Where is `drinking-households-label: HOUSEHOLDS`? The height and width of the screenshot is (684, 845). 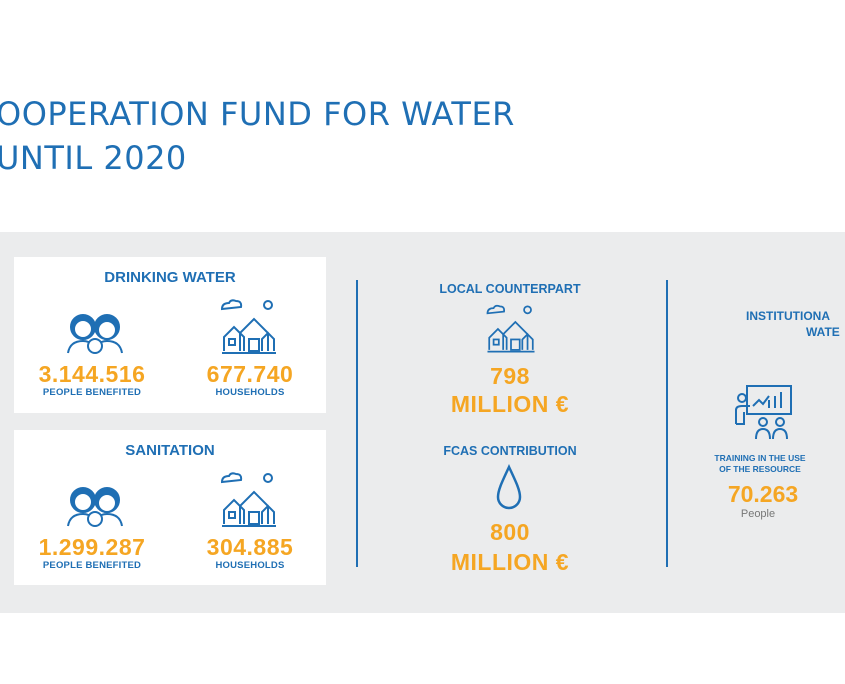 drinking-households-label: HOUSEHOLDS is located at coordinates (250, 392).